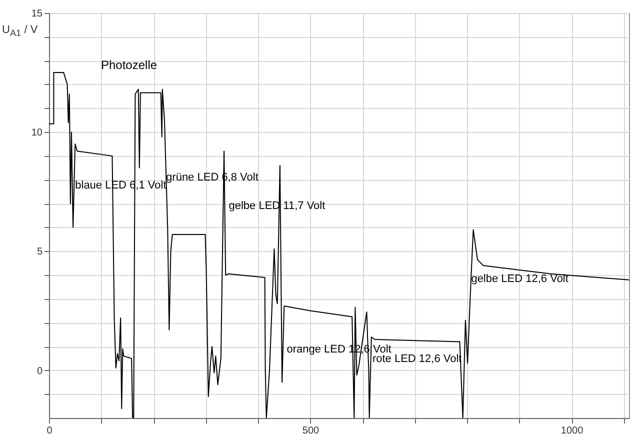  I want to click on annotation: Photozelle, so click(129, 65).